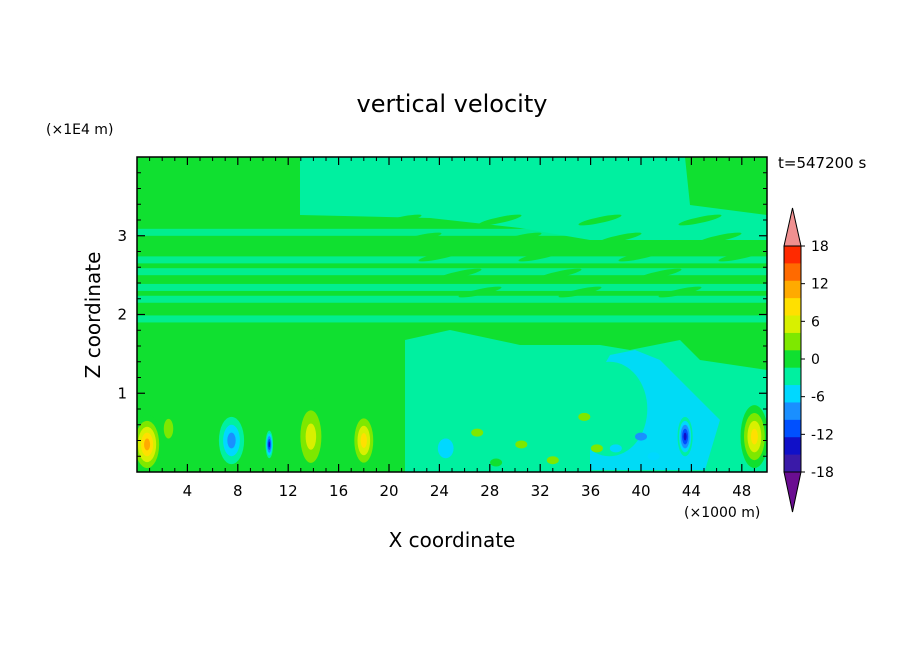  What do you see at coordinates (818, 398) in the screenshot?
I see `colorbar-tick-label: -6` at bounding box center [818, 398].